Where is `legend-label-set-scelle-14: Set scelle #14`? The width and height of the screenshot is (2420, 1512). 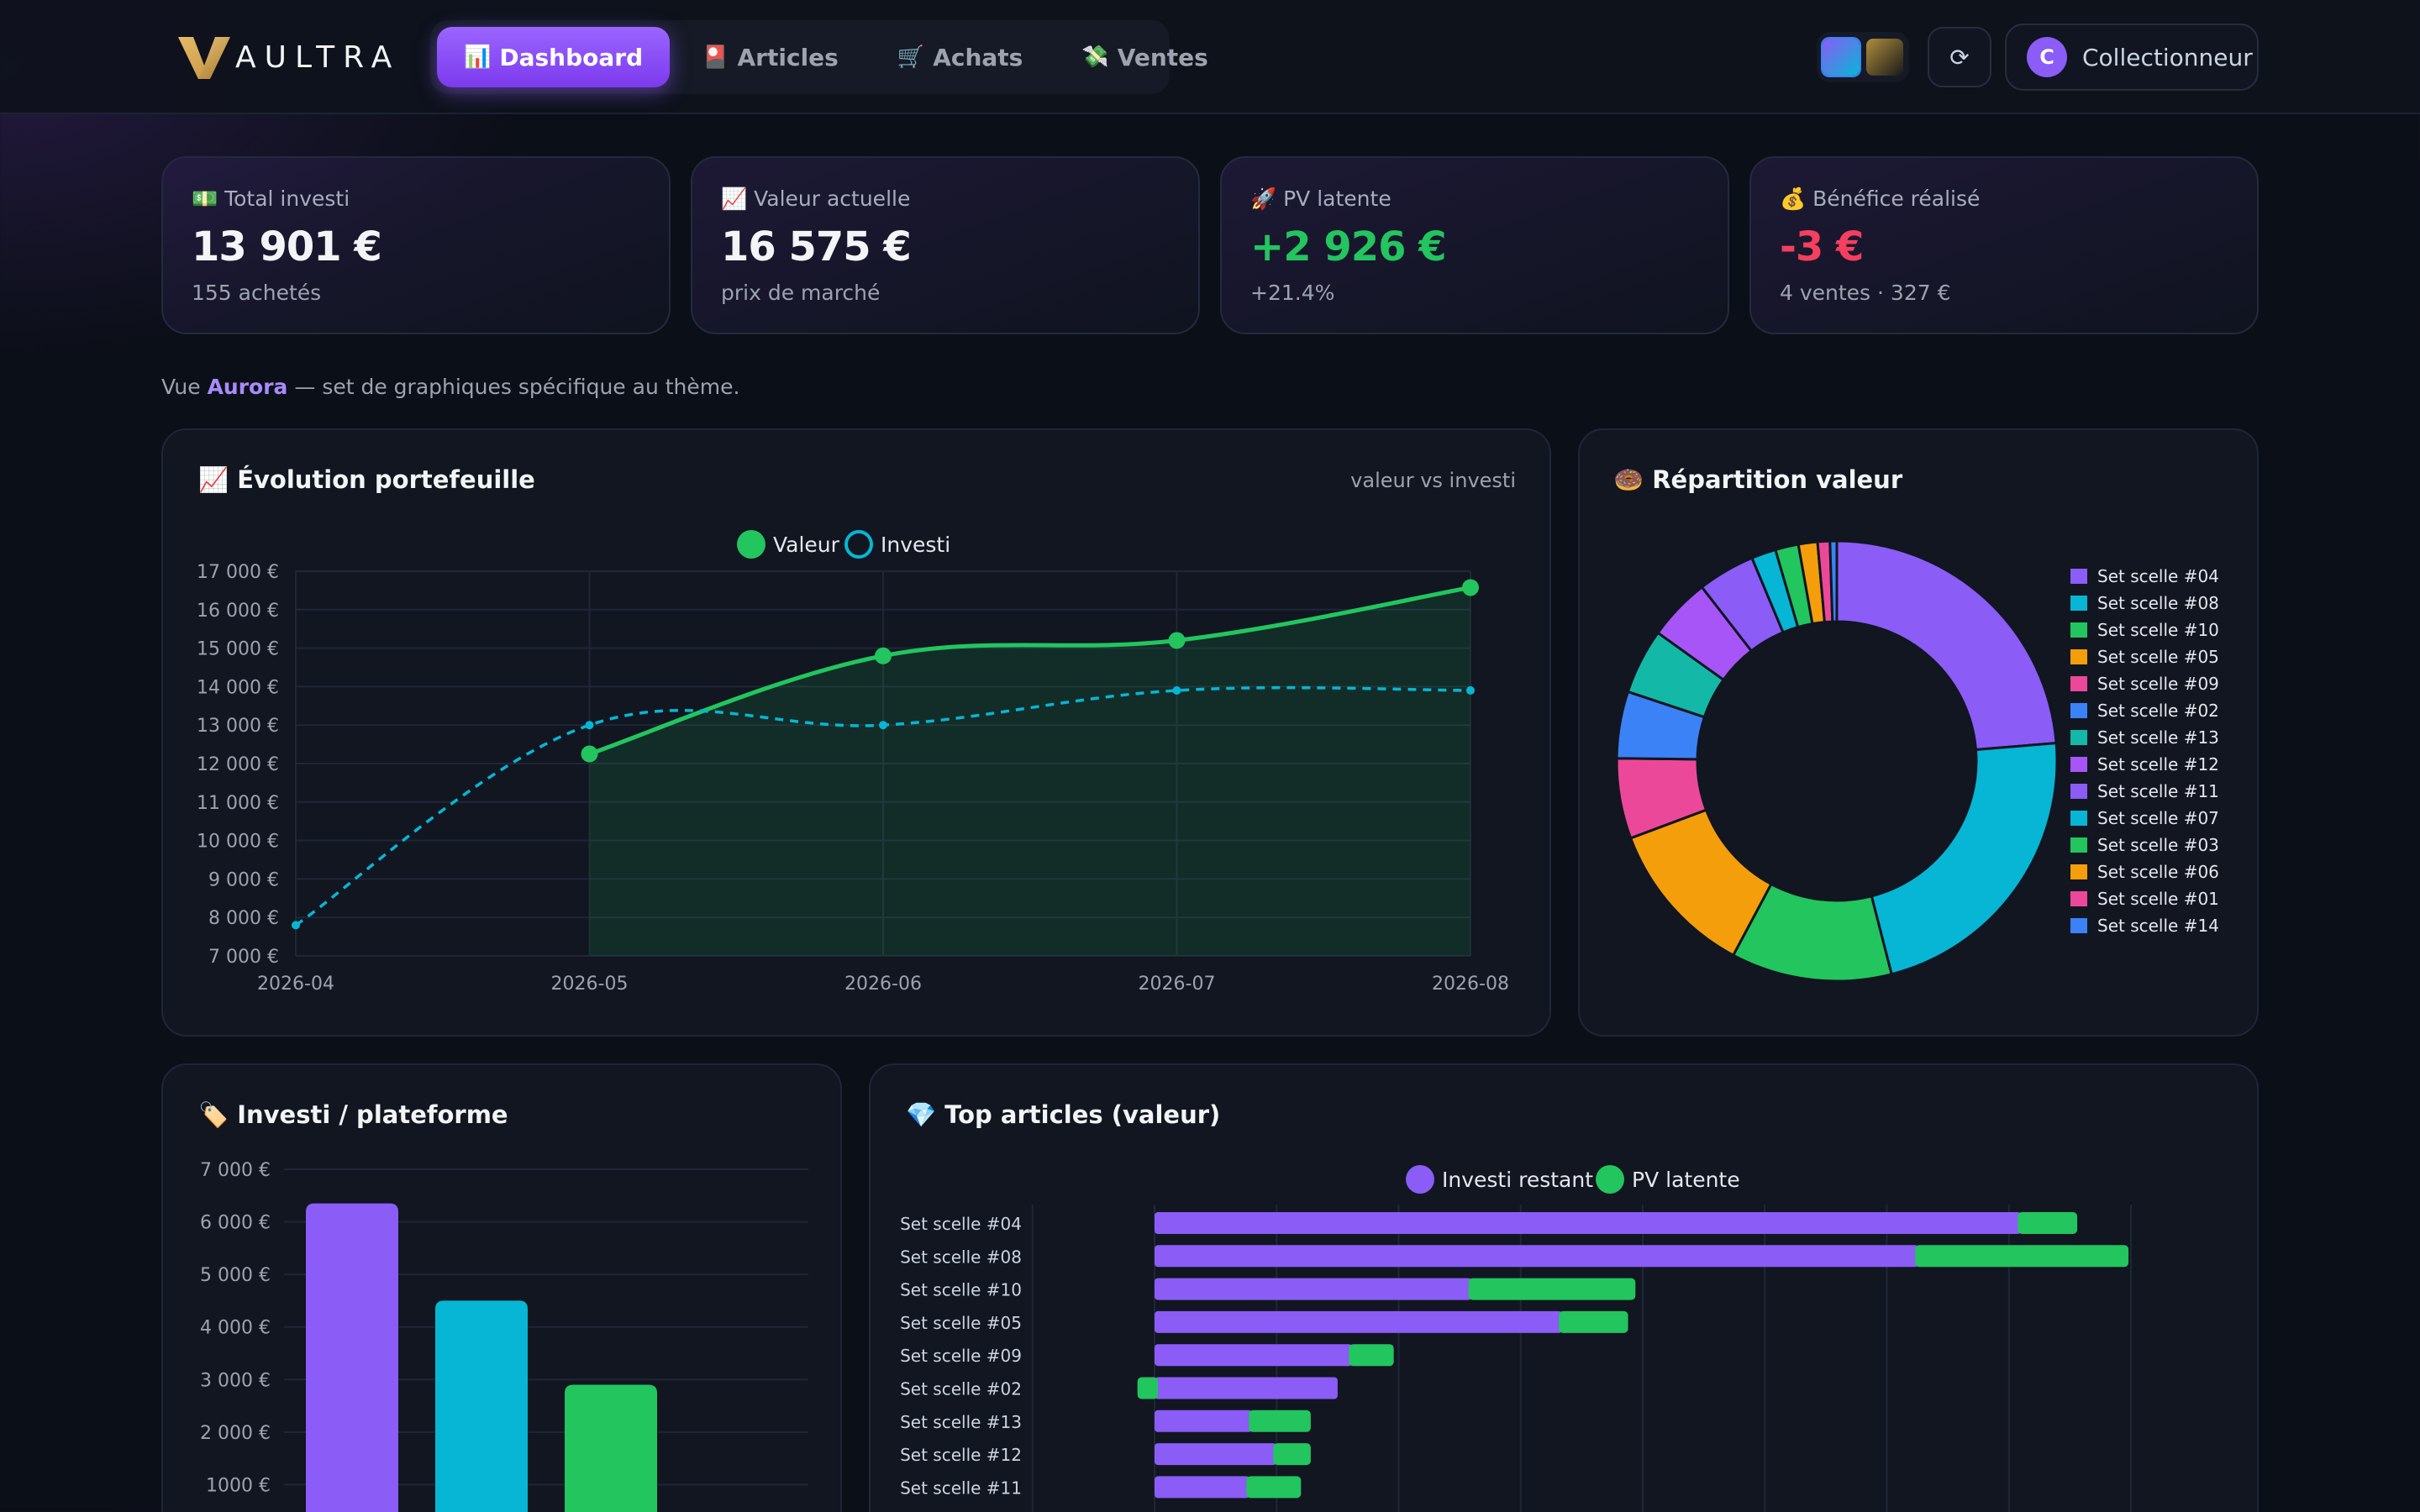
legend-label-set-scelle-14: Set scelle #14 is located at coordinates (2158, 926).